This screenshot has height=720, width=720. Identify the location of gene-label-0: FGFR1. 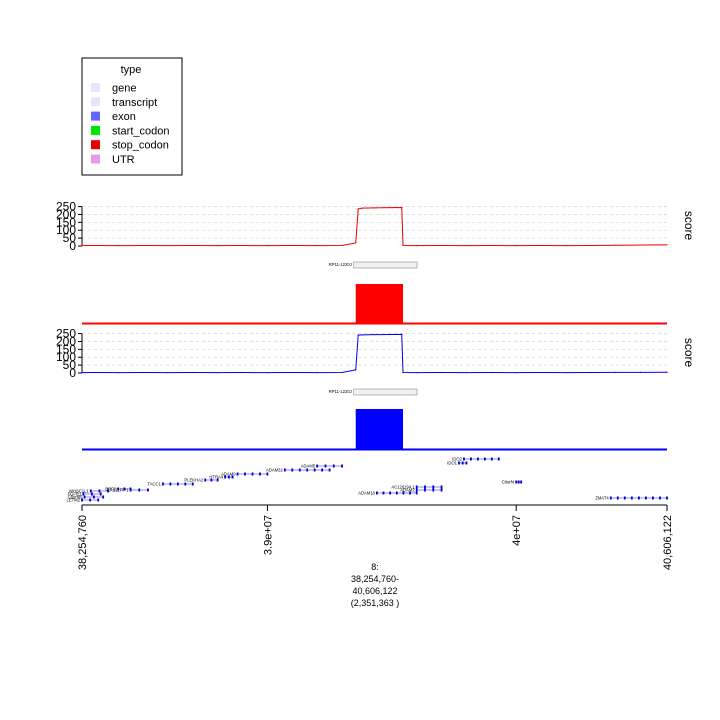
(75, 494).